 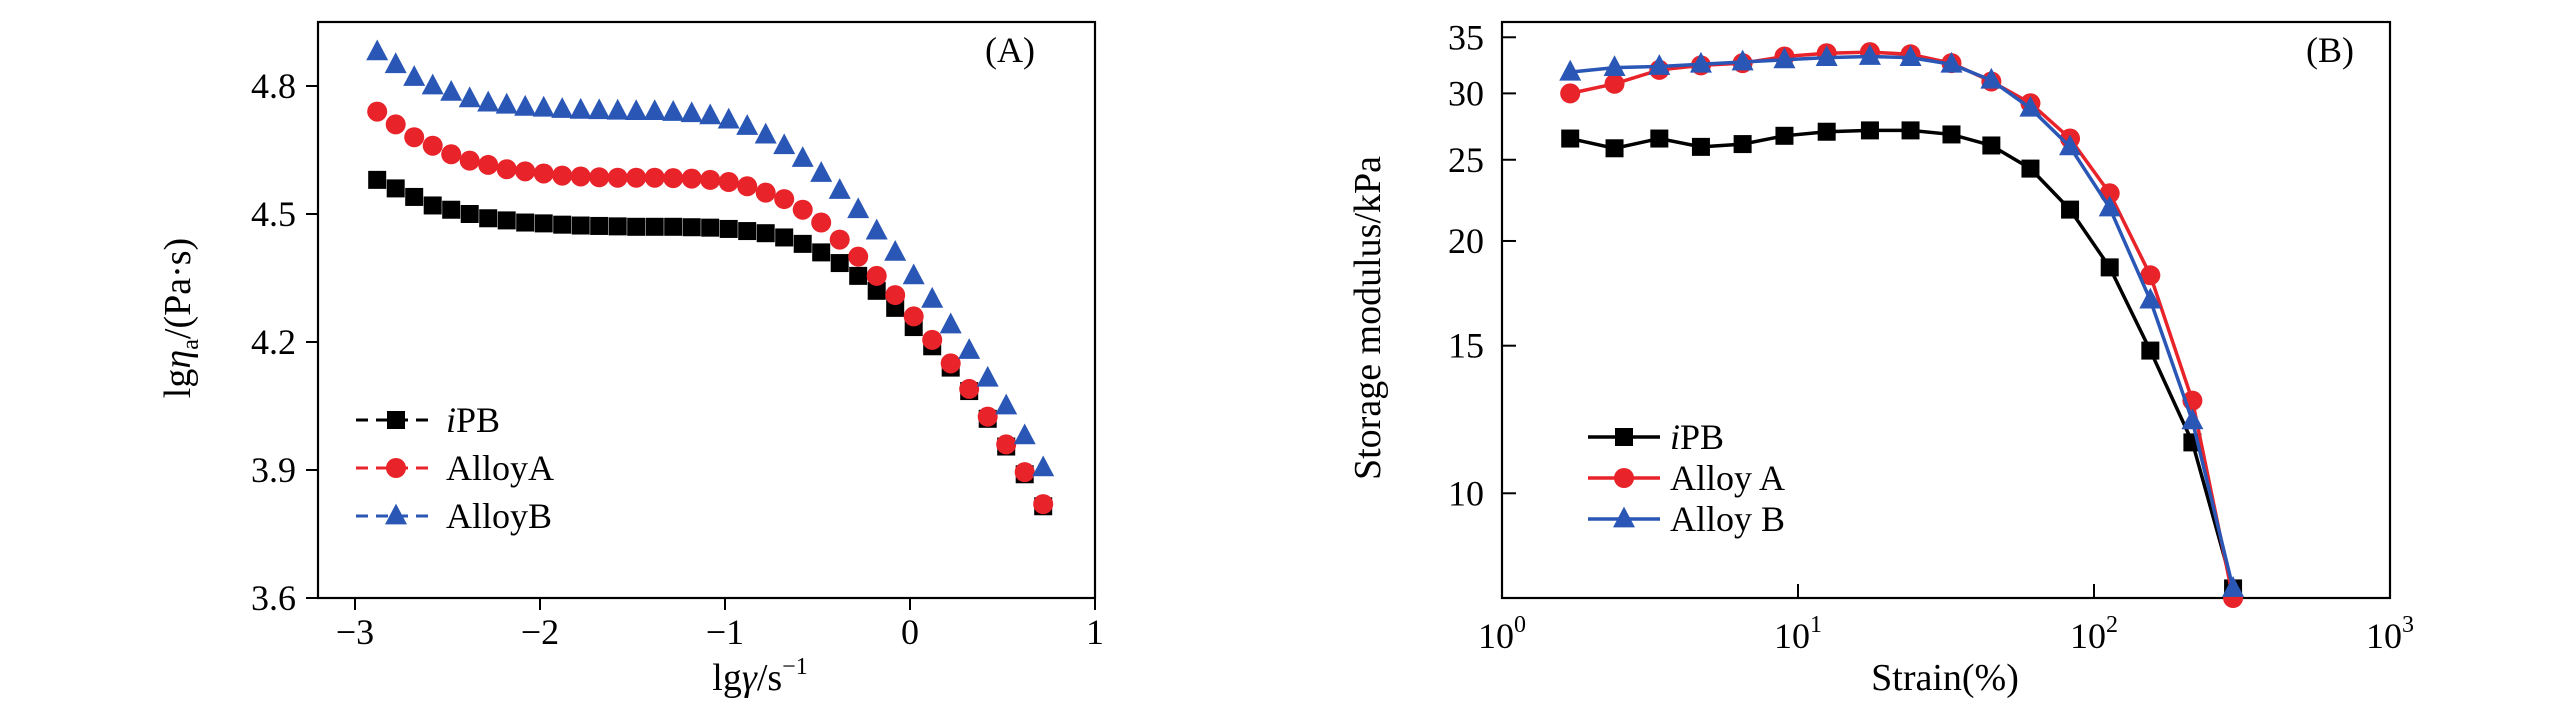 What do you see at coordinates (1816, 625) in the screenshot?
I see `tick-label-exponent: 1` at bounding box center [1816, 625].